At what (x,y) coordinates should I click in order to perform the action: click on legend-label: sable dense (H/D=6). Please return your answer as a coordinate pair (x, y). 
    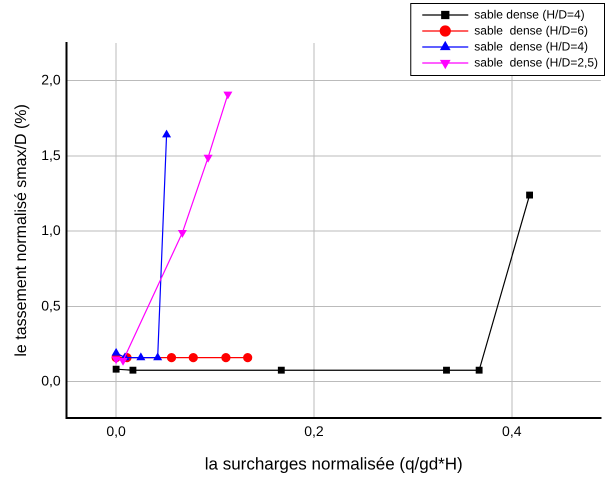
    Looking at the image, I should click on (531, 30).